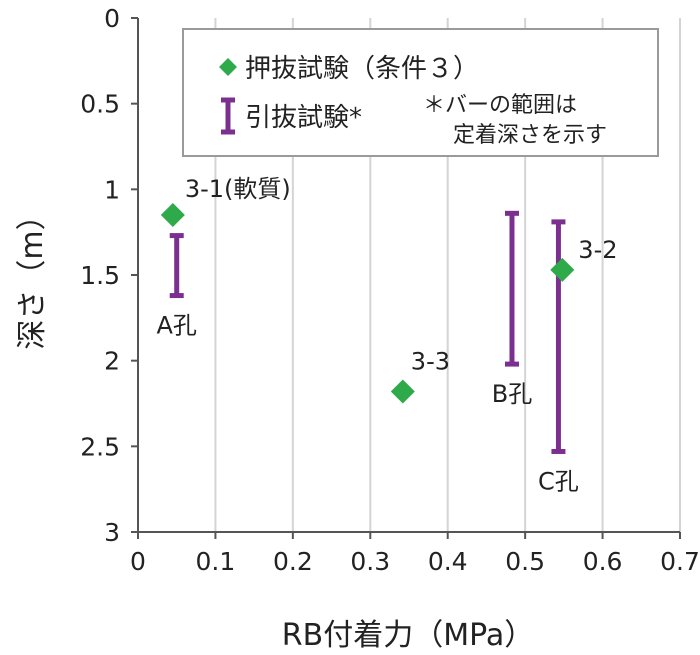 The height and width of the screenshot is (655, 700). Describe the element at coordinates (100, 275) in the screenshot. I see `y-tick-label: 1.5` at that location.